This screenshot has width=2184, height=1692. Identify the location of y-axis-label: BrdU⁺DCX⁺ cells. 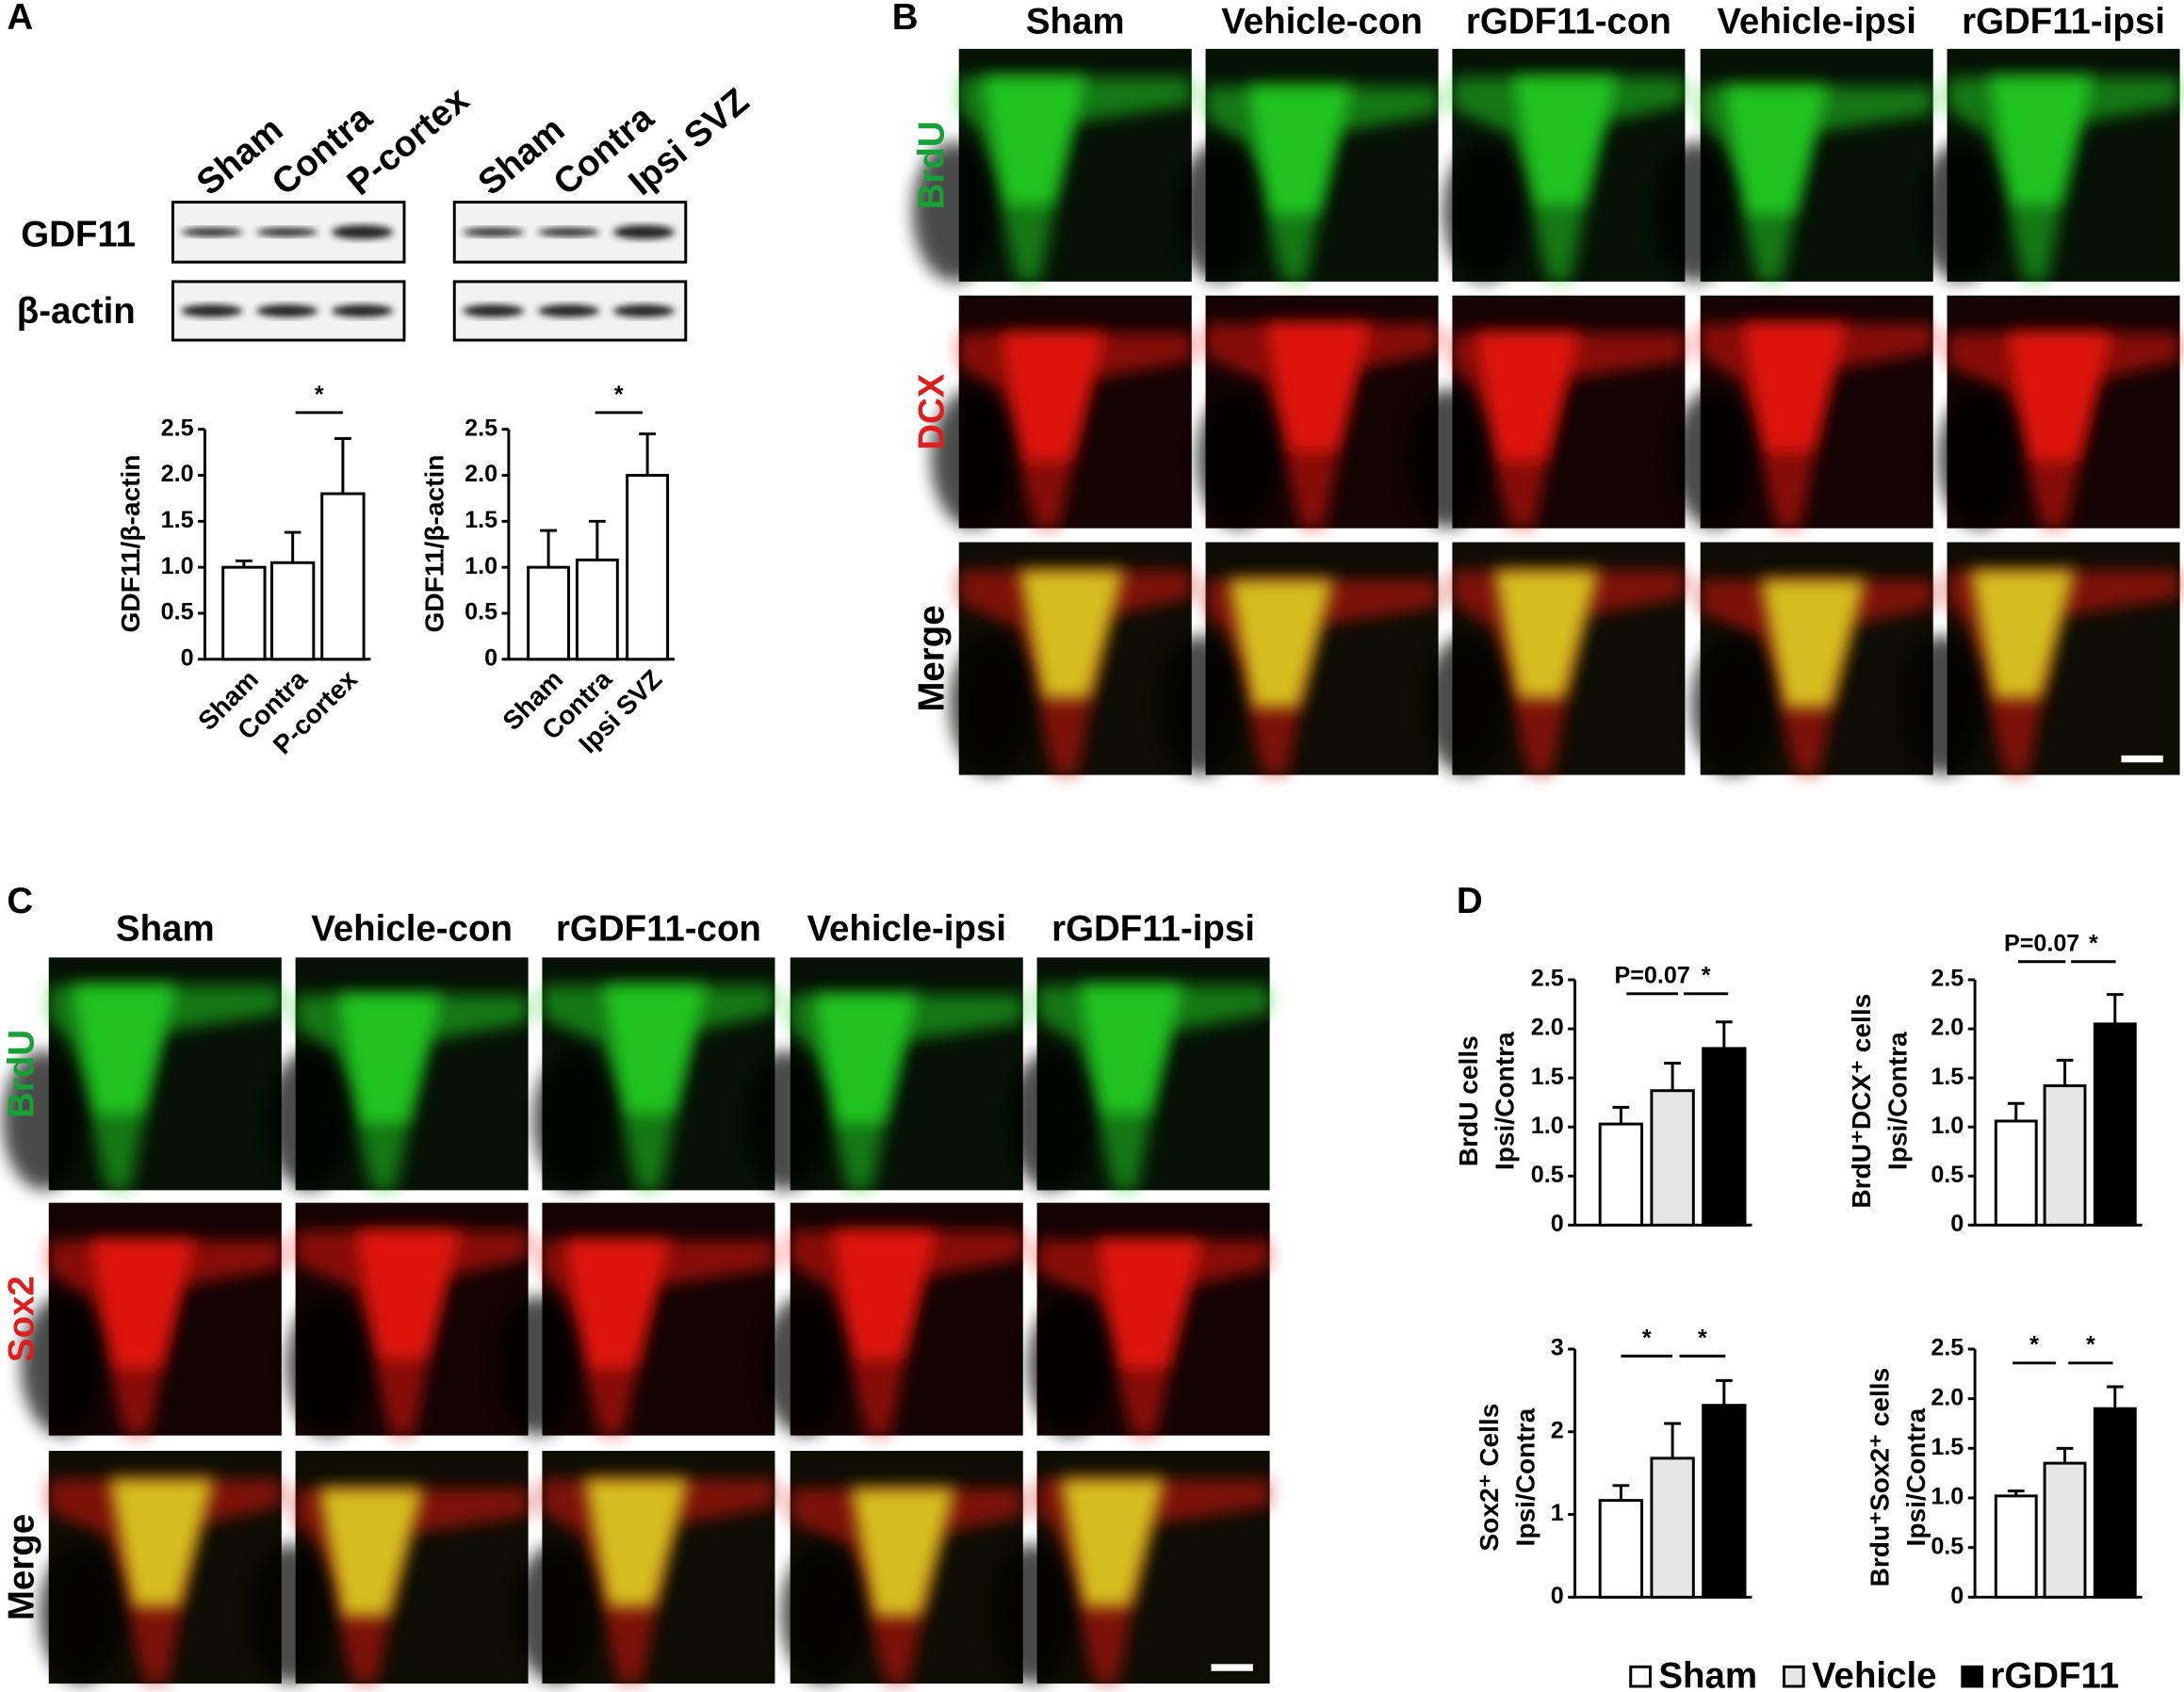
(1861, 1101).